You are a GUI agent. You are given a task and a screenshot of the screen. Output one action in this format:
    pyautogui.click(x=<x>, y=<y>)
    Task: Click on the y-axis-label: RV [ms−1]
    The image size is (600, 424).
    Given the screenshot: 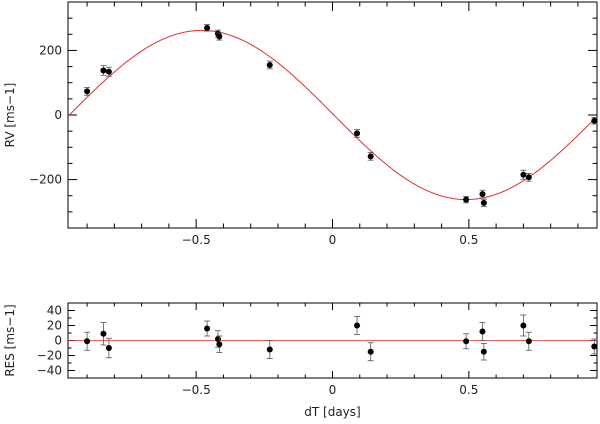 What is the action you would take?
    pyautogui.click(x=10, y=115)
    